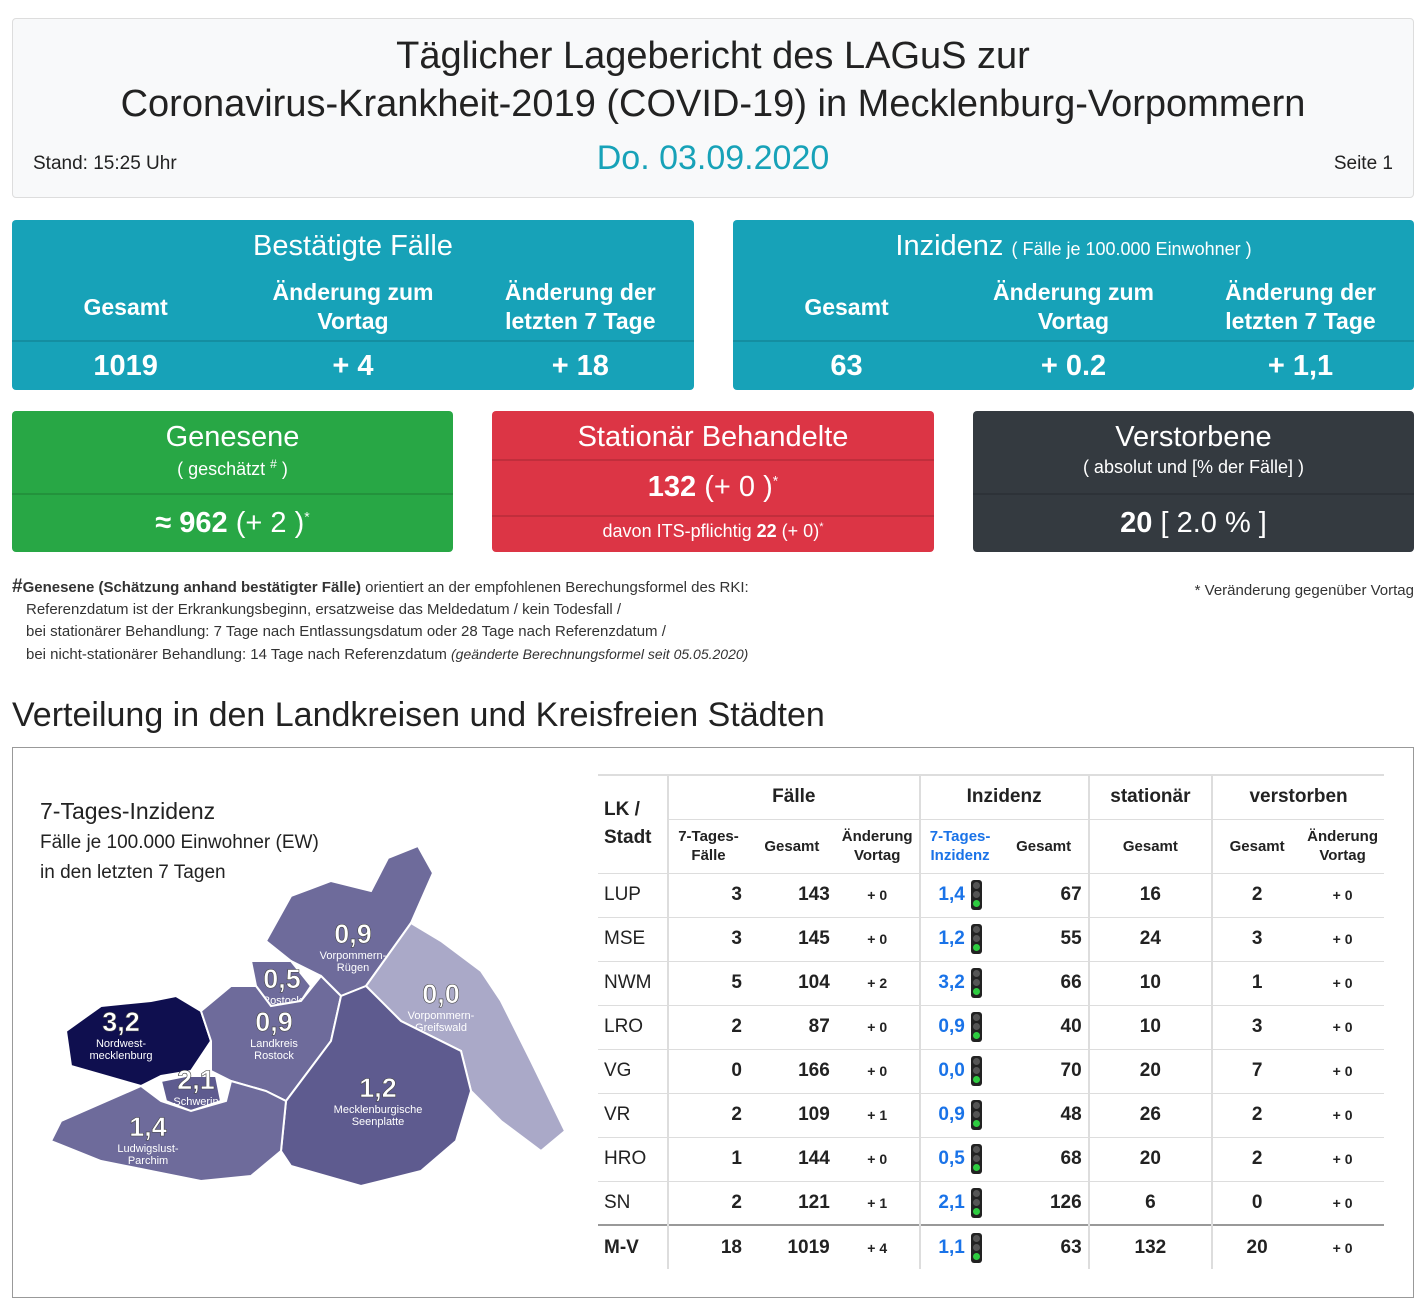 Image resolution: width=1426 pixels, height=1306 pixels. What do you see at coordinates (125, 306) in the screenshot?
I see `column-header: Gesamt` at bounding box center [125, 306].